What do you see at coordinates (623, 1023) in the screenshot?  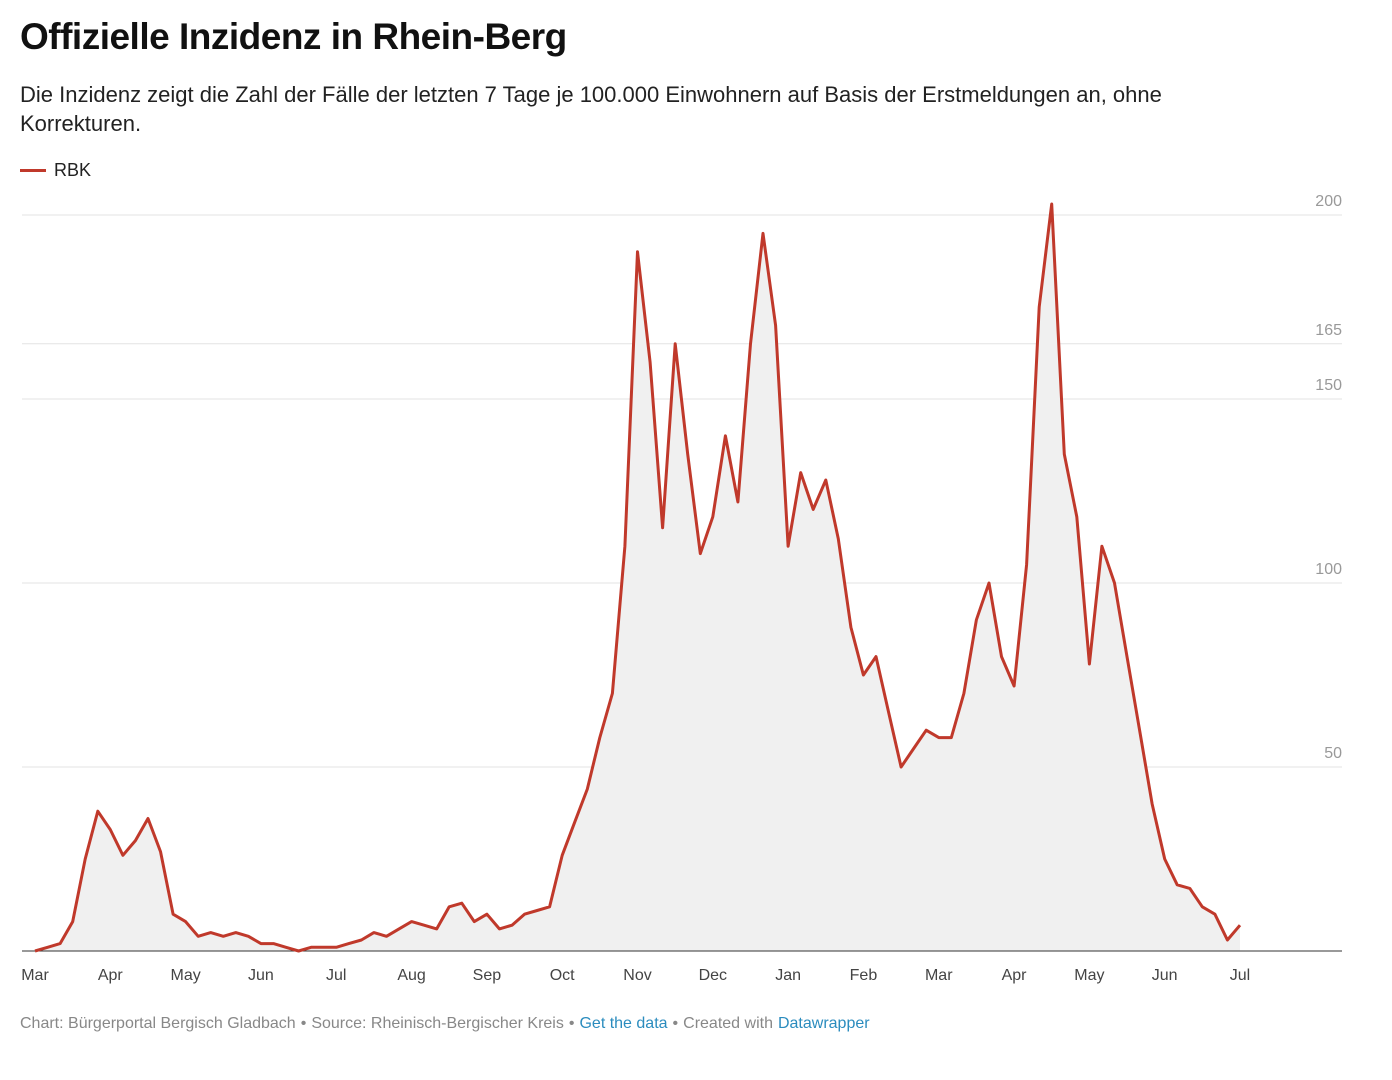 I see `footer-link: Get the data` at bounding box center [623, 1023].